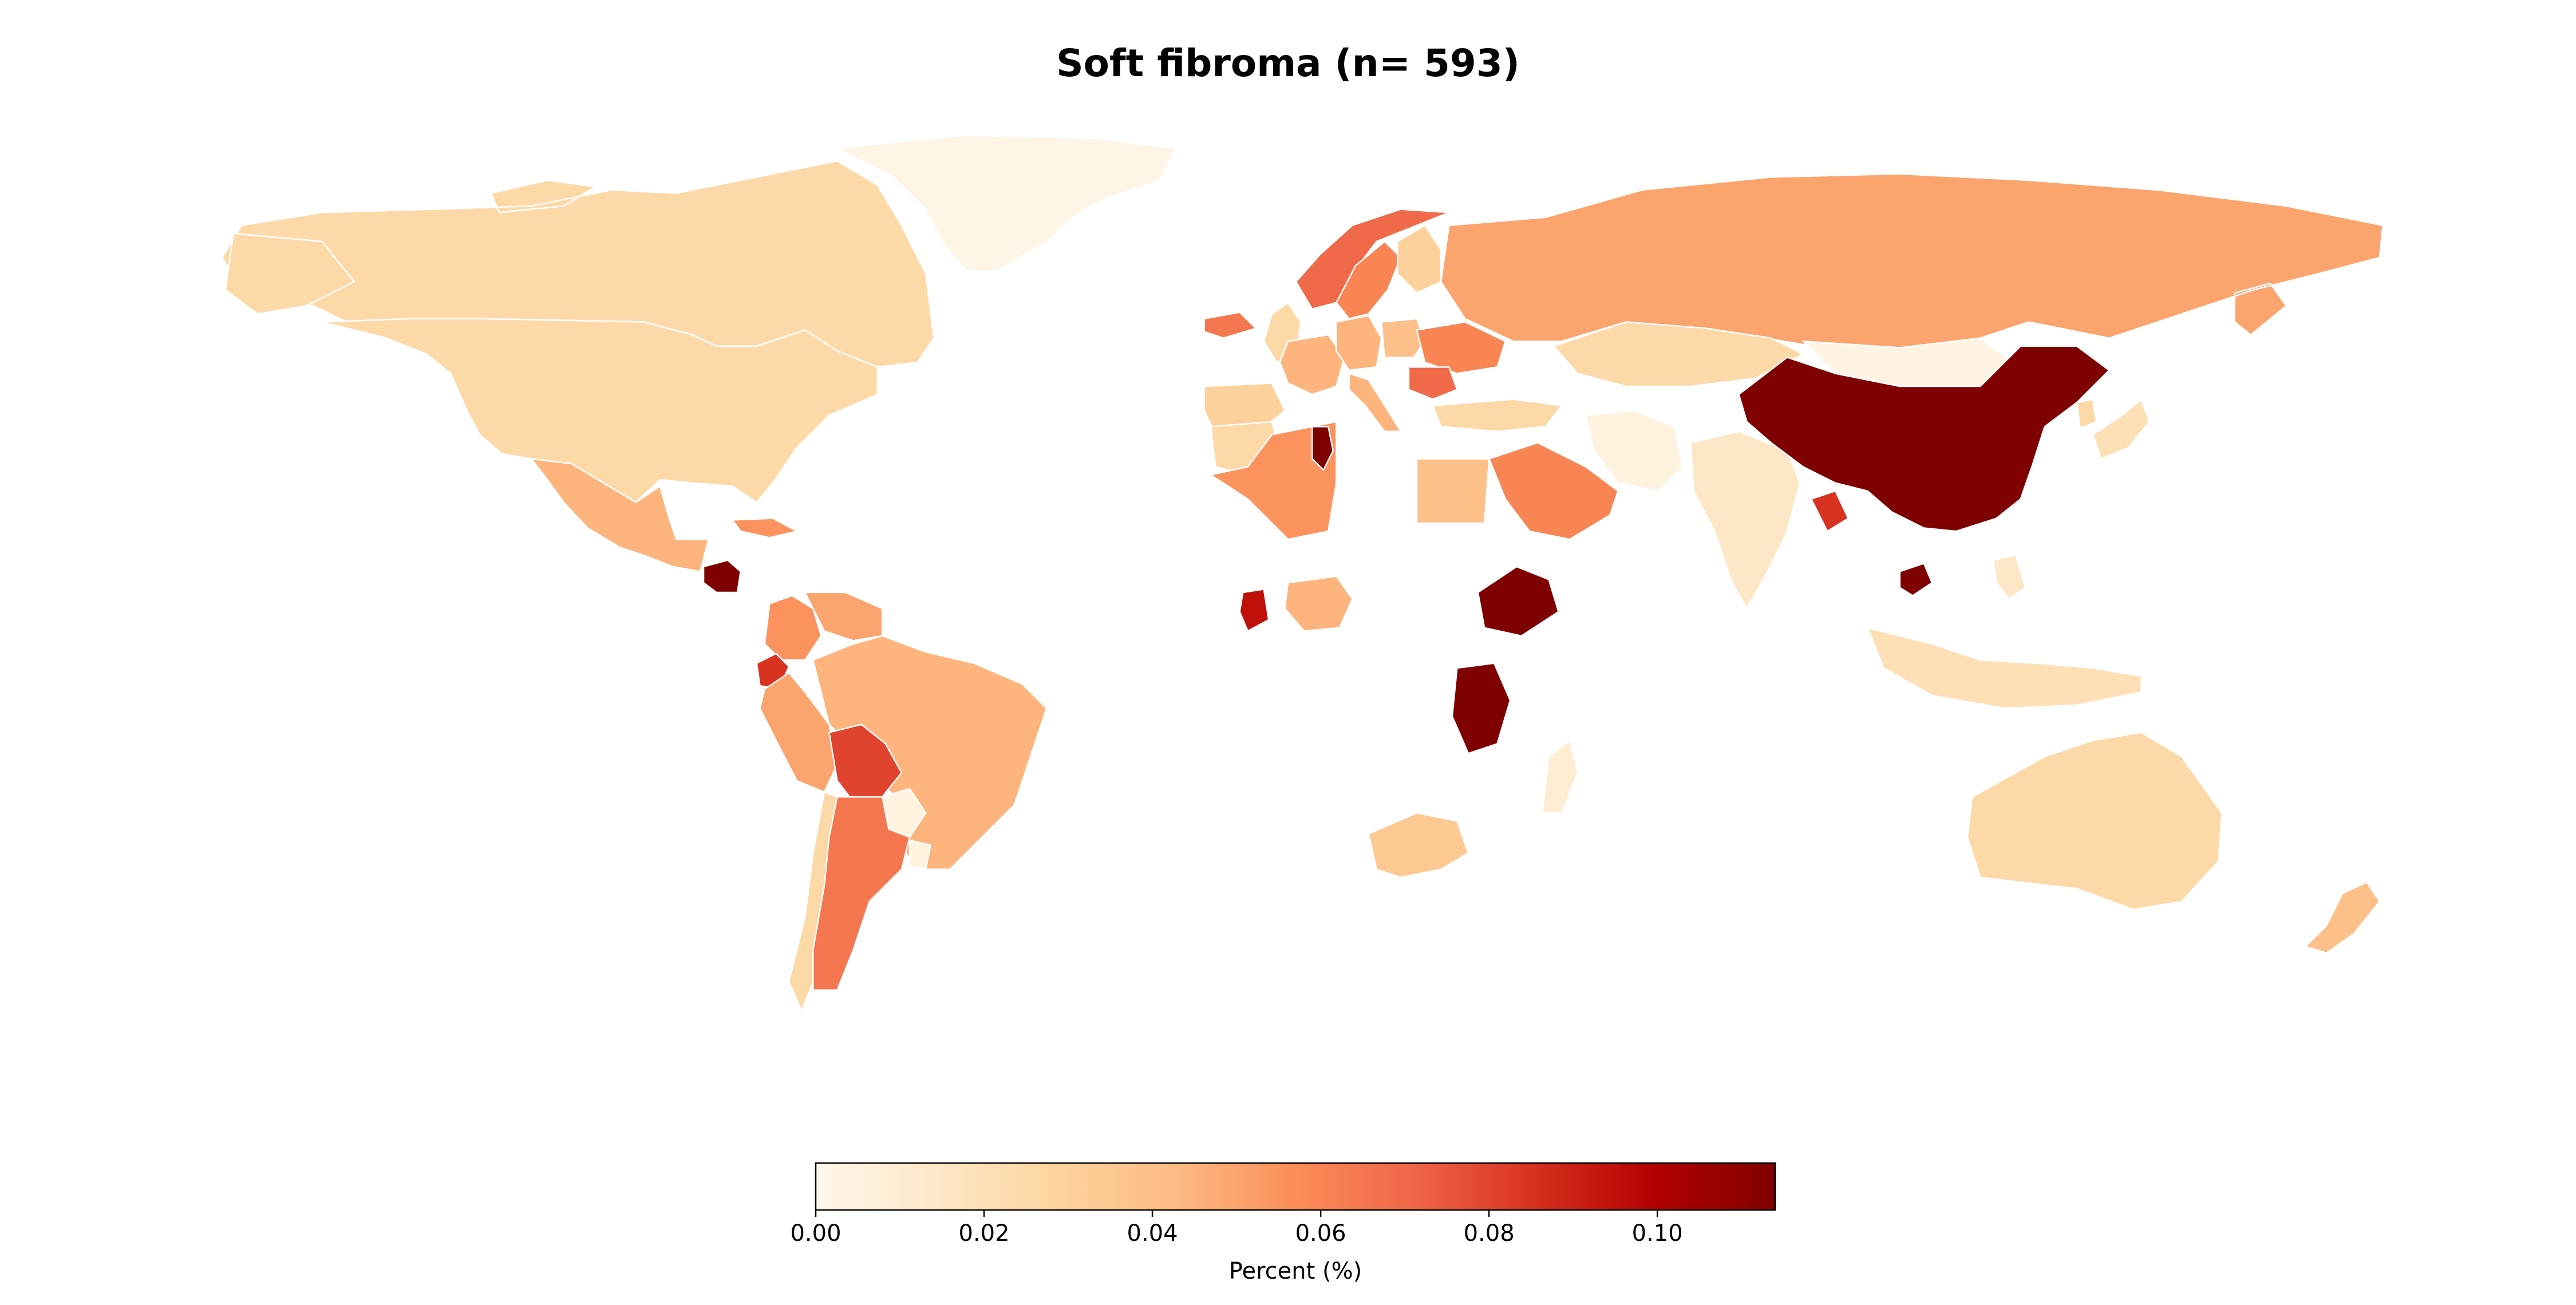 The height and width of the screenshot is (1305, 2576). Describe the element at coordinates (2009, 577) in the screenshot. I see `country-philippines` at that location.